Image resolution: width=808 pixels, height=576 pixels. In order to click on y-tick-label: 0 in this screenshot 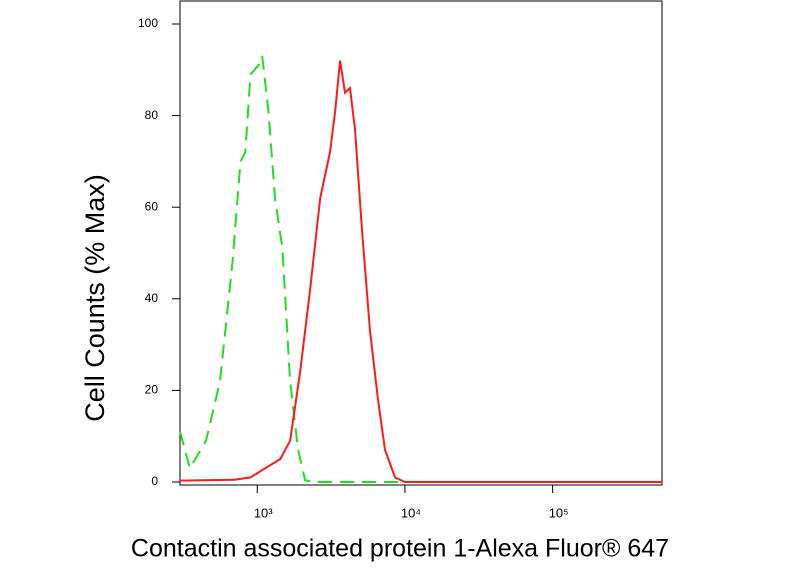, I will do `click(154, 481)`.